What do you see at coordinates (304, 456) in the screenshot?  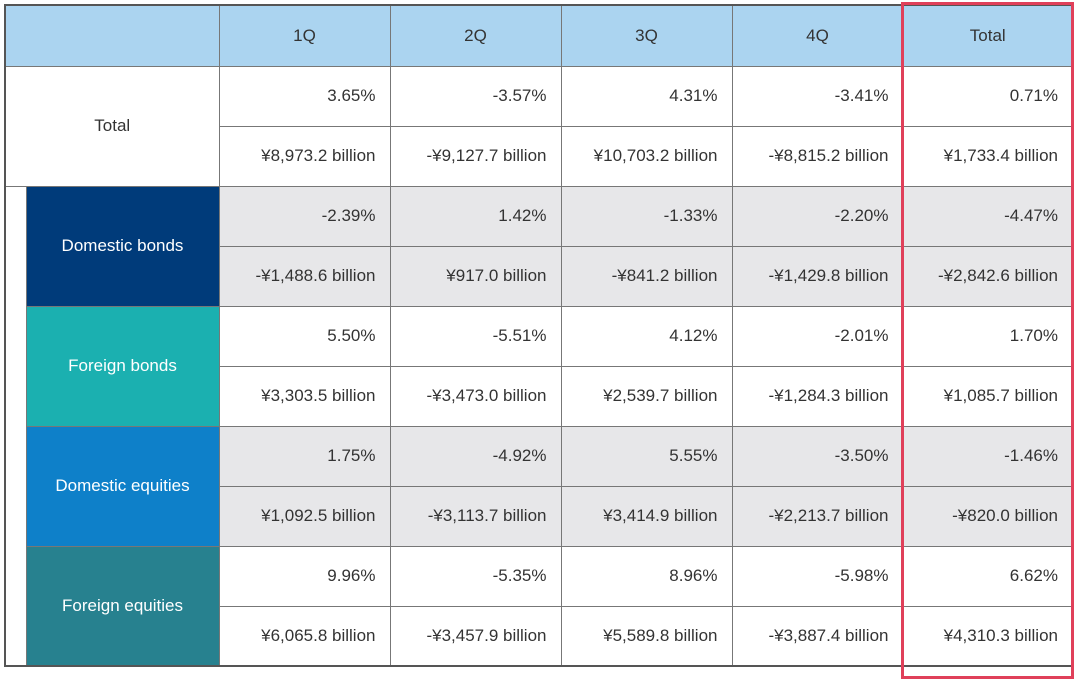 I see `return-rate-cell: 1.75%` at bounding box center [304, 456].